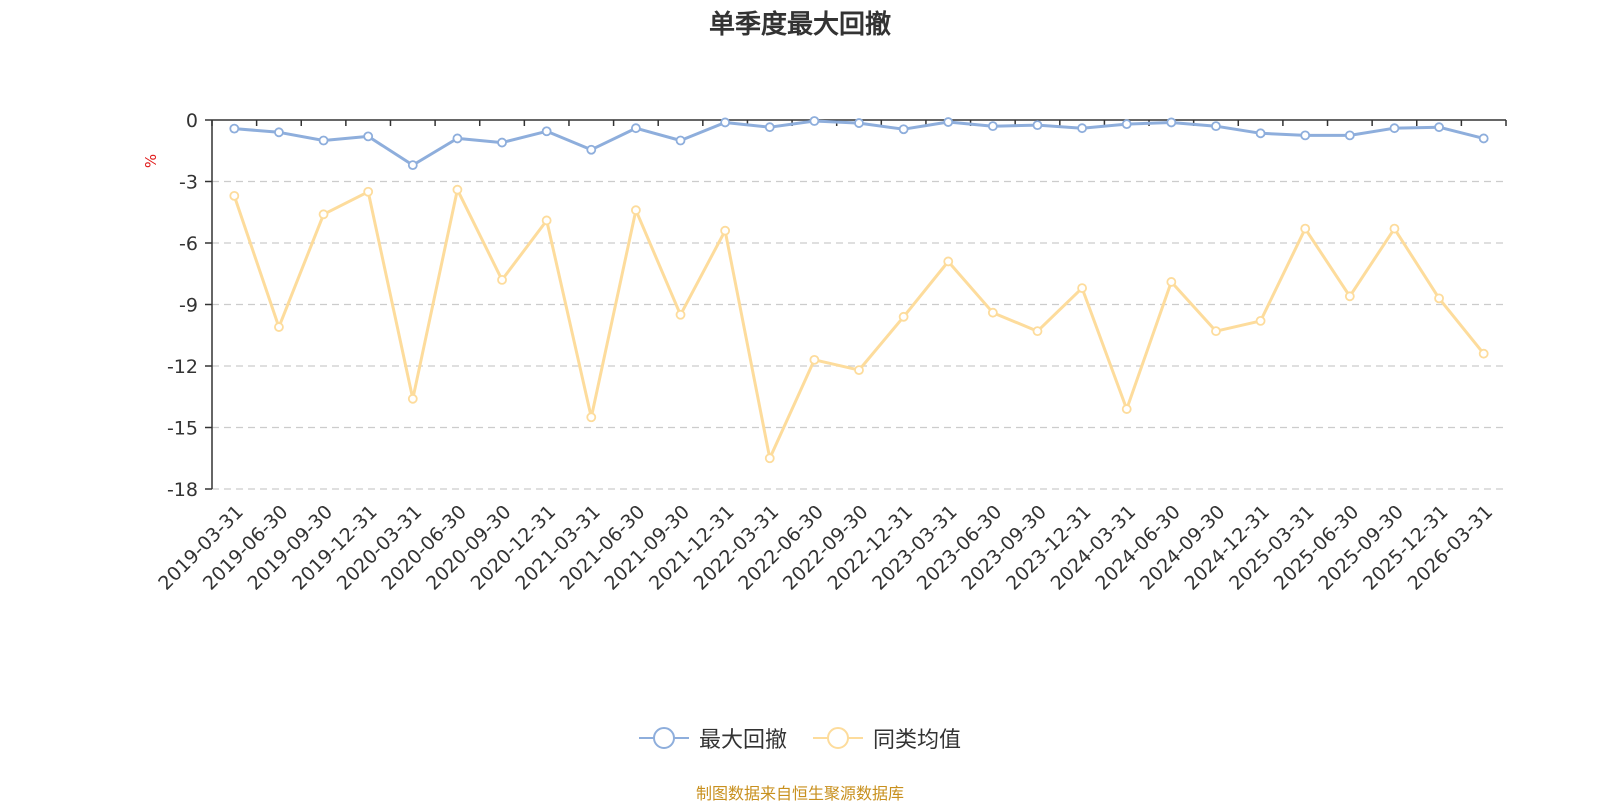 The image size is (1600, 804). What do you see at coordinates (859, 143) in the screenshot?
I see `series-max-drawdown` at bounding box center [859, 143].